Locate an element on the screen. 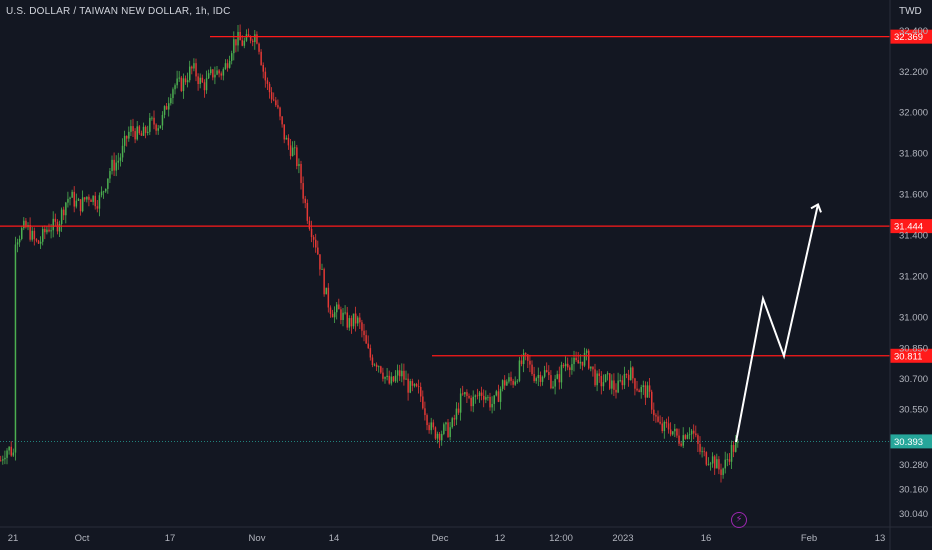  x-tick-label: Feb is located at coordinates (809, 538).